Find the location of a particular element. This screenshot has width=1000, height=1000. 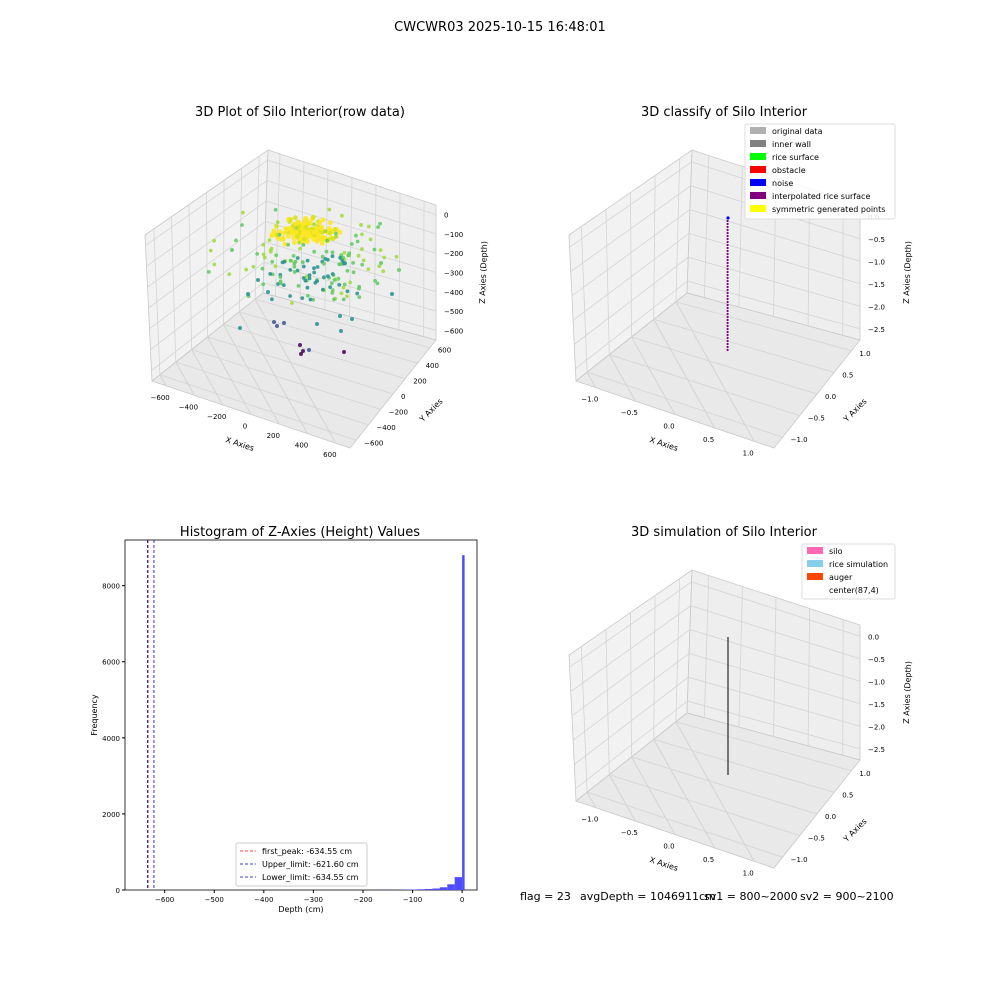

legend-label: silo is located at coordinates (836, 551).